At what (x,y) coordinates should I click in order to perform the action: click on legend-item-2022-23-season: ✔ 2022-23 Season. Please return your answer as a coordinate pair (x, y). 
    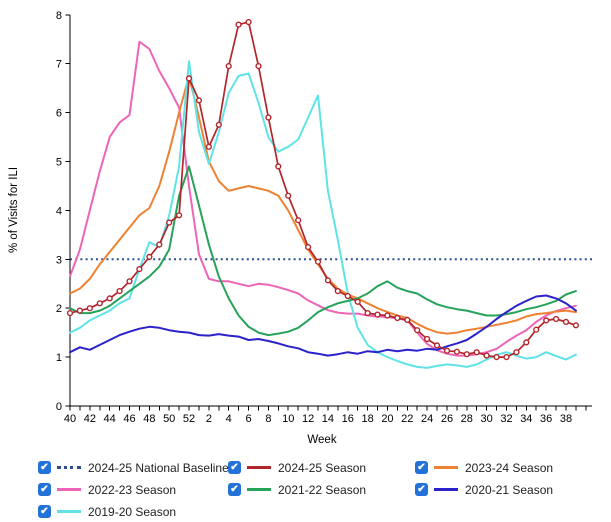
    Looking at the image, I should click on (133, 489).